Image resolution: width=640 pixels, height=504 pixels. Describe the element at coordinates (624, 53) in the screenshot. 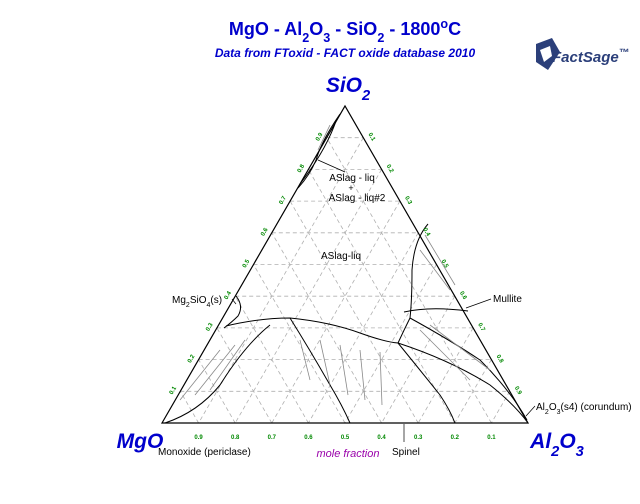

I see `logo-mark: ™` at that location.